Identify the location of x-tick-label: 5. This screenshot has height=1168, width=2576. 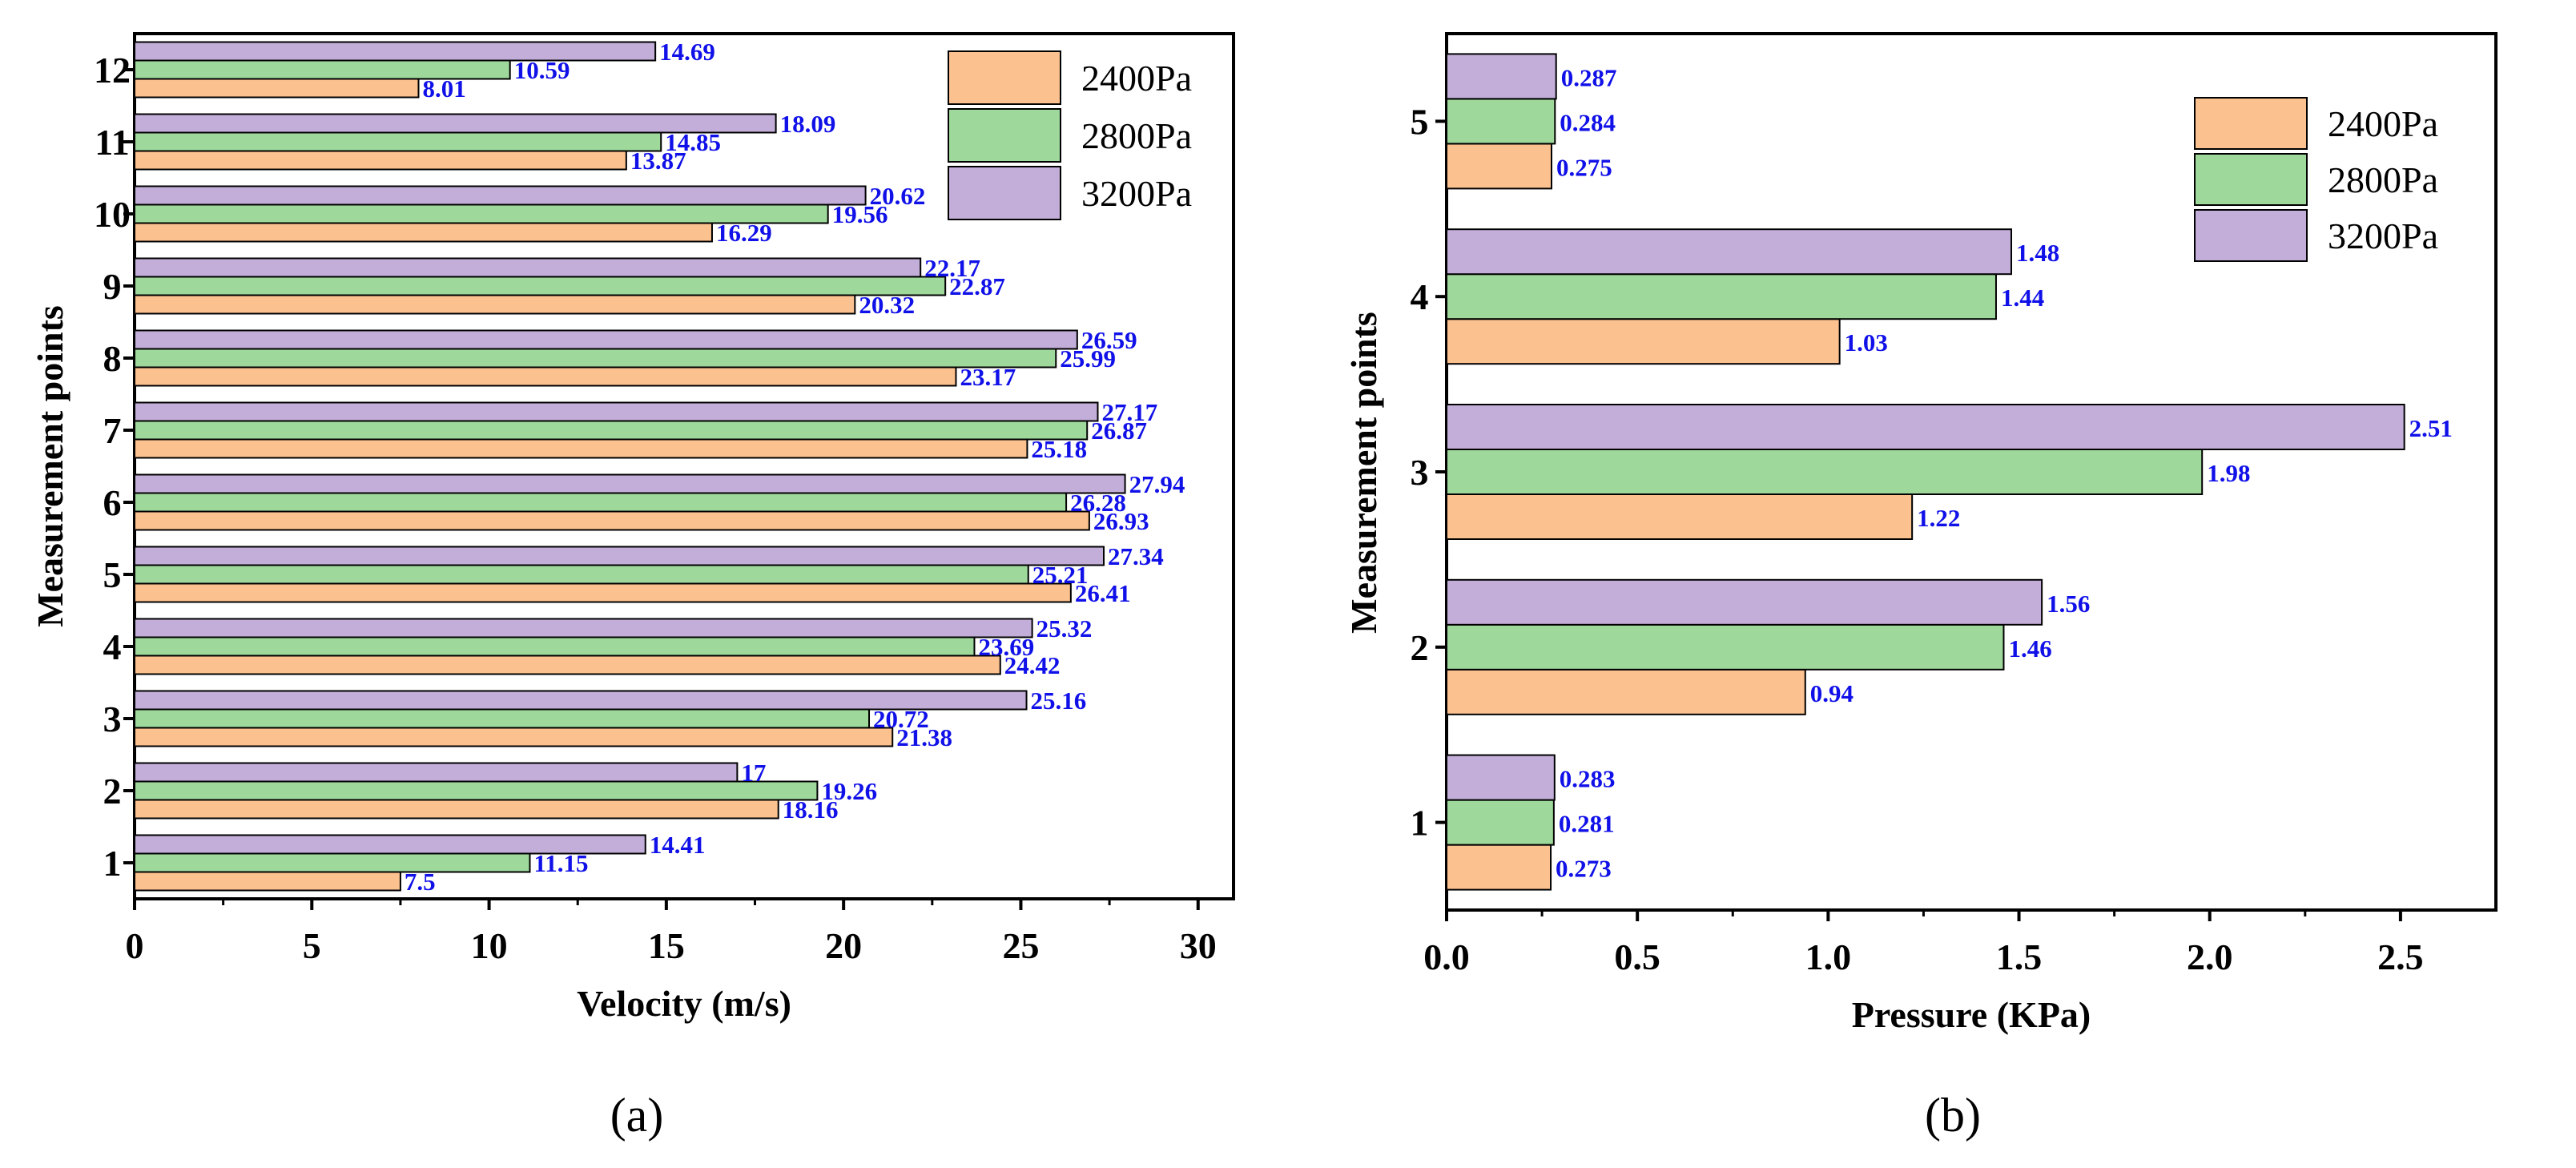
(312, 946).